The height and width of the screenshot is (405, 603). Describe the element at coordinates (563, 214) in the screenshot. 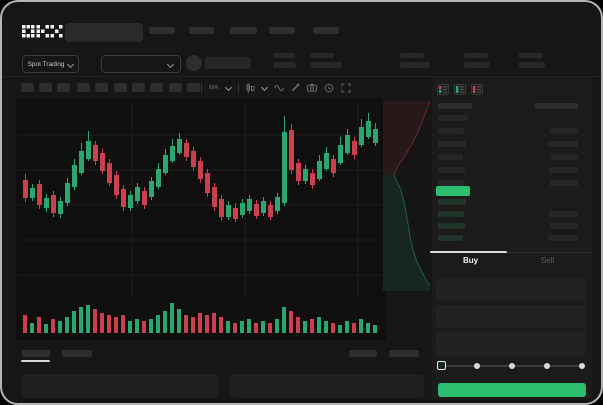

I see `bid-row-amount` at that location.